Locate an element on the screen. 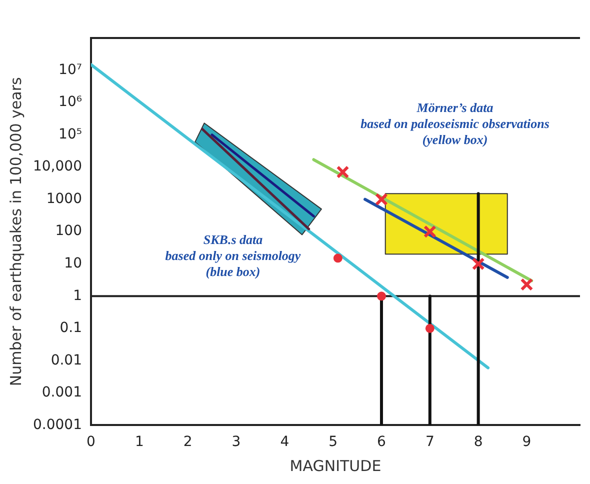 This screenshot has height=484, width=590. y-tick-label: 10⁵ is located at coordinates (70, 134).